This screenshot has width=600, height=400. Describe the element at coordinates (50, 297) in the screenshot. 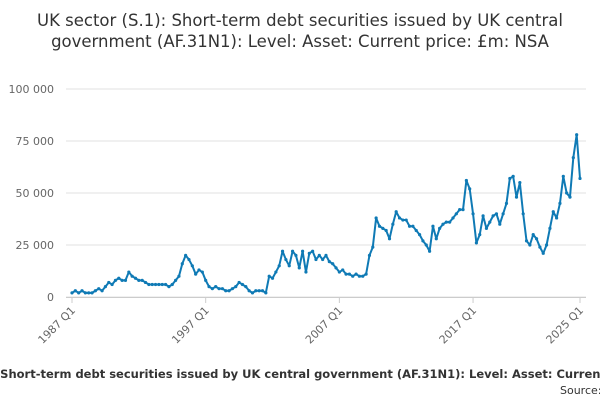

I see `y-tick-label: 0` at that location.